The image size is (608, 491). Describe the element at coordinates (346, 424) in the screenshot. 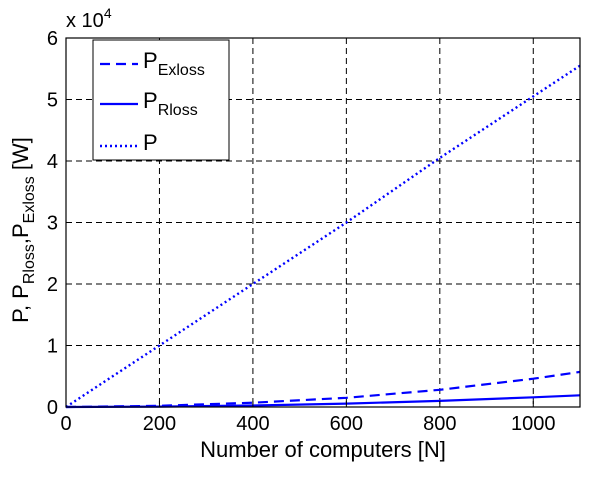

I see `x-tick-label: 600` at that location.